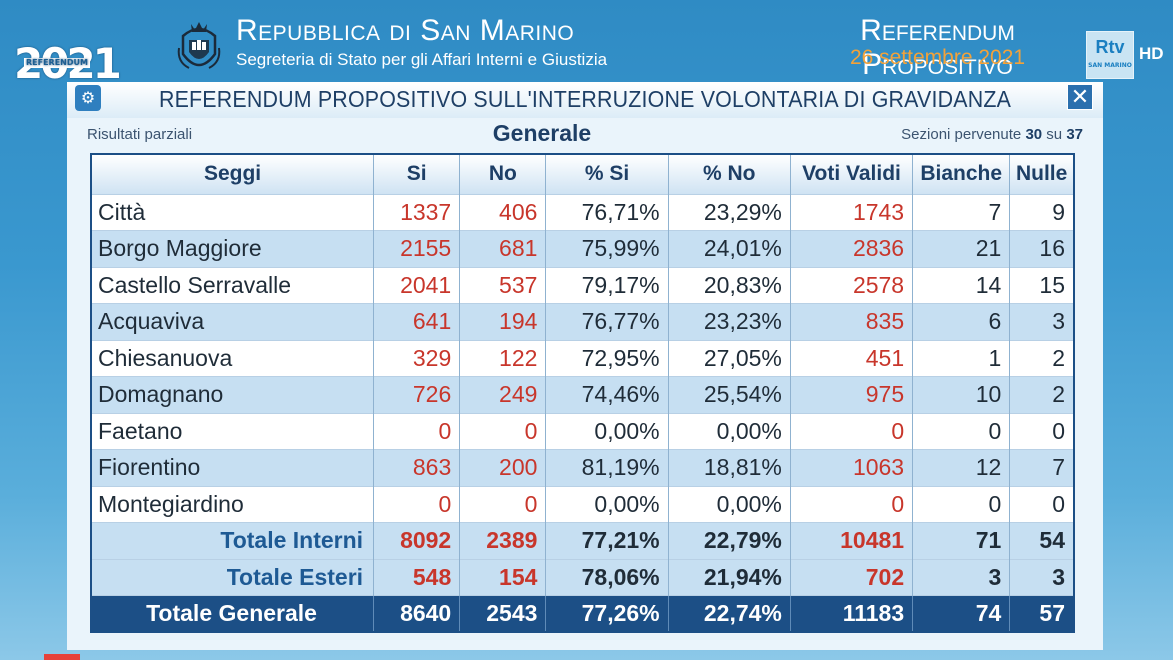 This screenshot has height=660, width=1173. I want to click on referendum-2021-logo: 2021 REFERENDUM, so click(68, 64).